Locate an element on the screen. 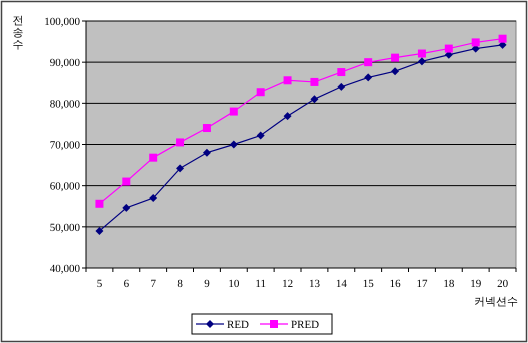  y-axis-title: 전송수 is located at coordinates (18, 32).